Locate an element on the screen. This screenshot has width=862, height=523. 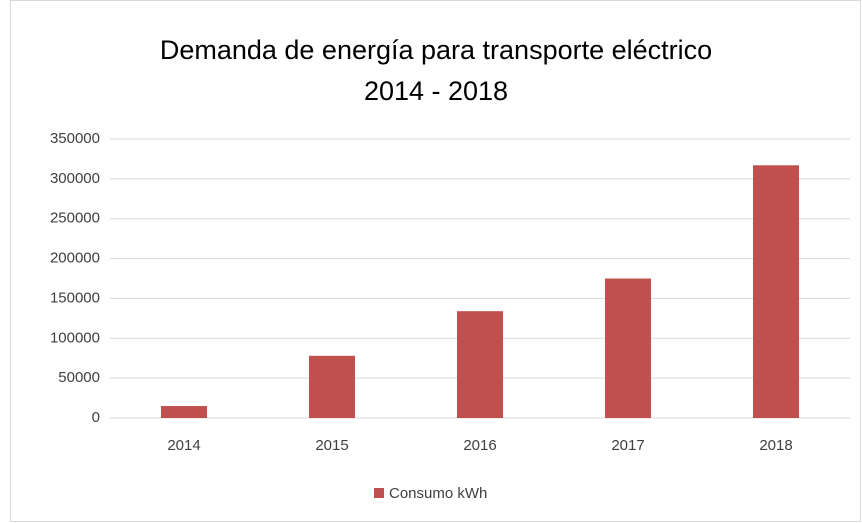
y-tick-label: 150000 is located at coordinates (75, 297).